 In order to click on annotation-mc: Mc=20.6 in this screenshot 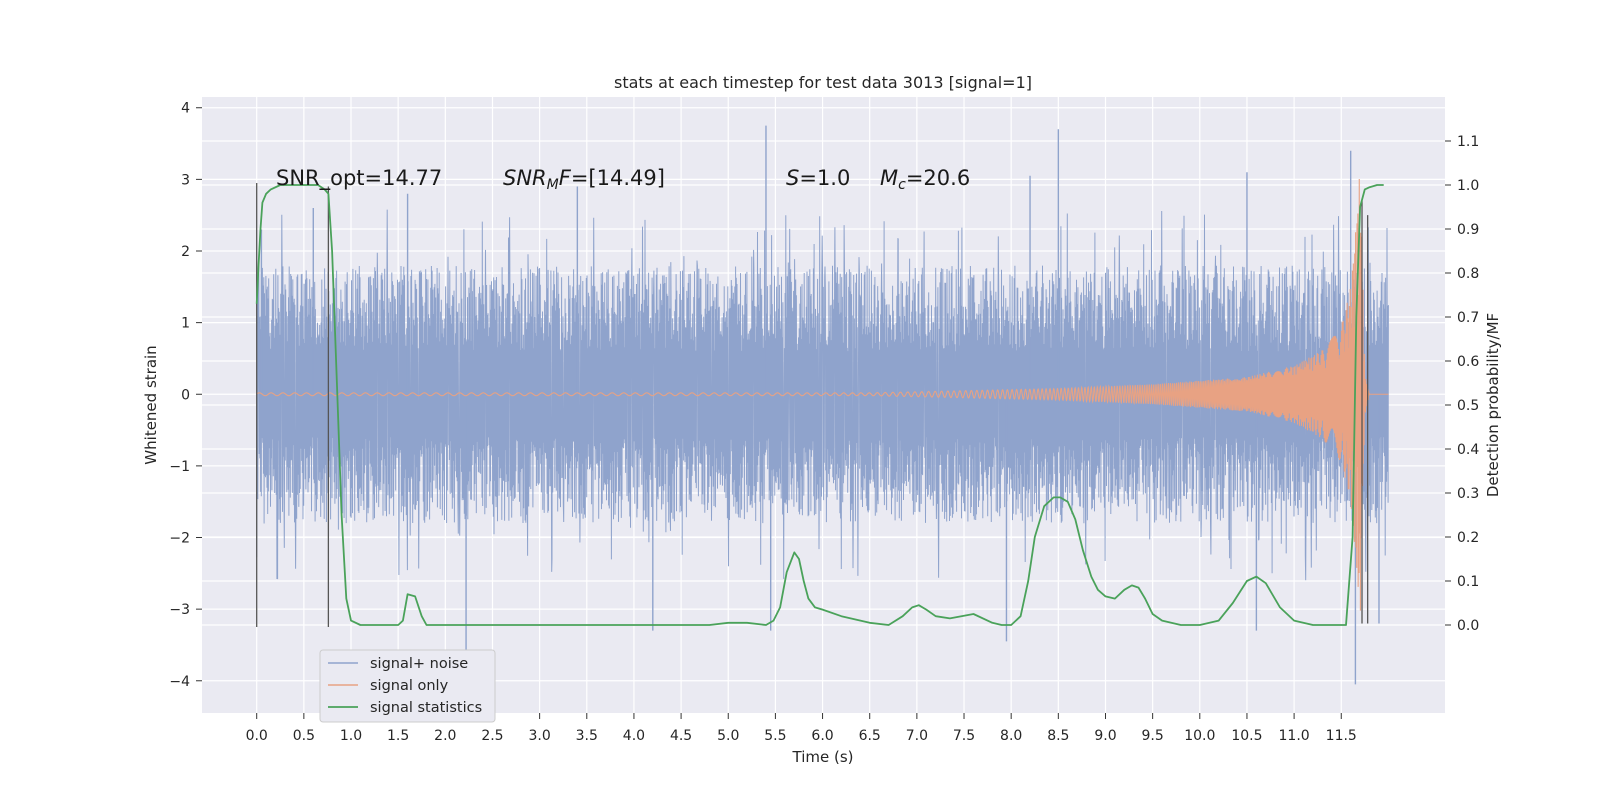, I will do `click(925, 179)`.